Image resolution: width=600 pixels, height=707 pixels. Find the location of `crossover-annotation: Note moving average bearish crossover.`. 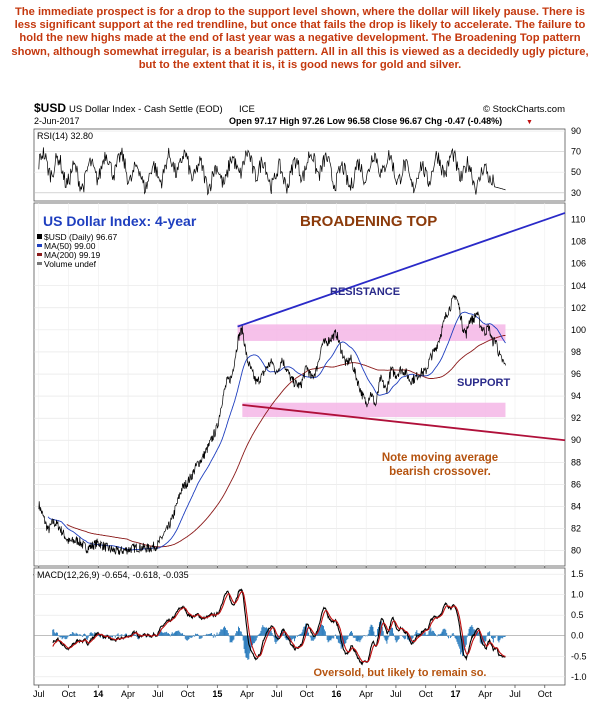

crossover-annotation: Note moving average bearish crossover. is located at coordinates (440, 465).